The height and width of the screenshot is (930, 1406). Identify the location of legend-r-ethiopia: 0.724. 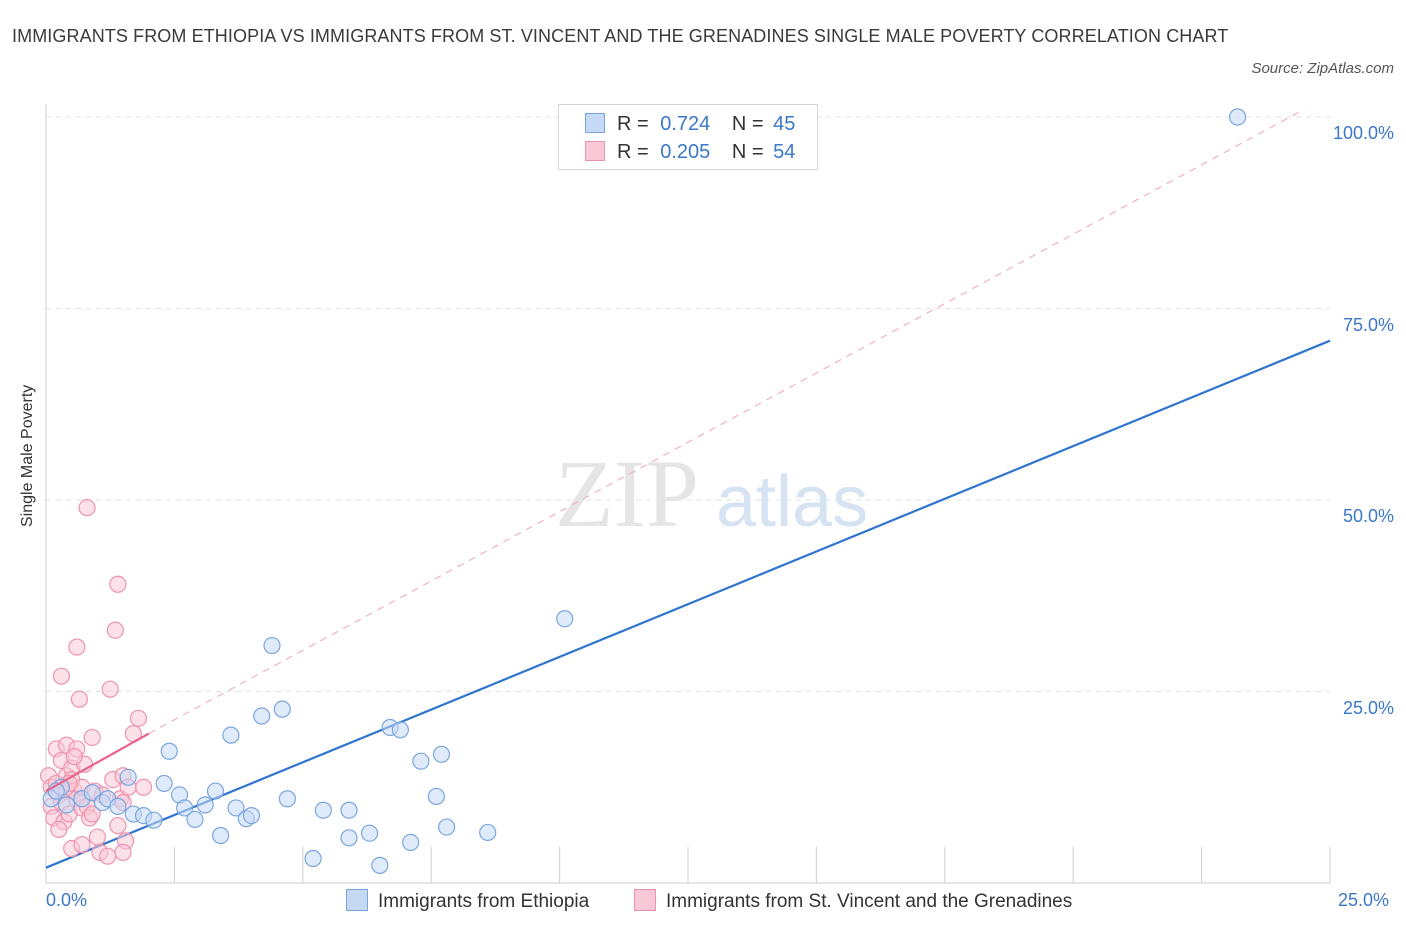
(685, 124).